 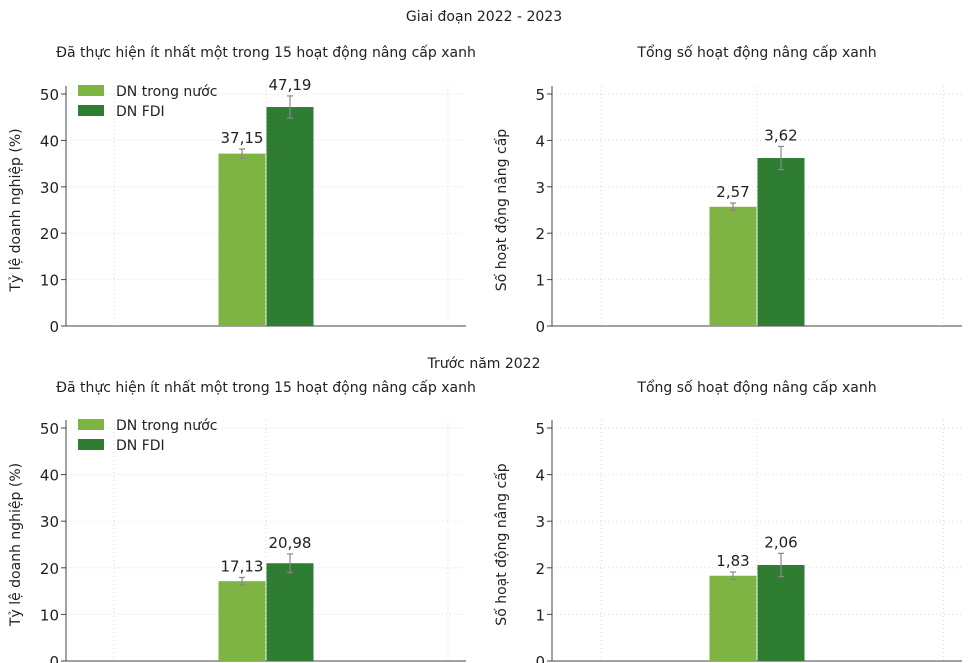 I want to click on section-title-2022-2023: Giai đoạn 2022 - 2023, so click(x=484, y=17).